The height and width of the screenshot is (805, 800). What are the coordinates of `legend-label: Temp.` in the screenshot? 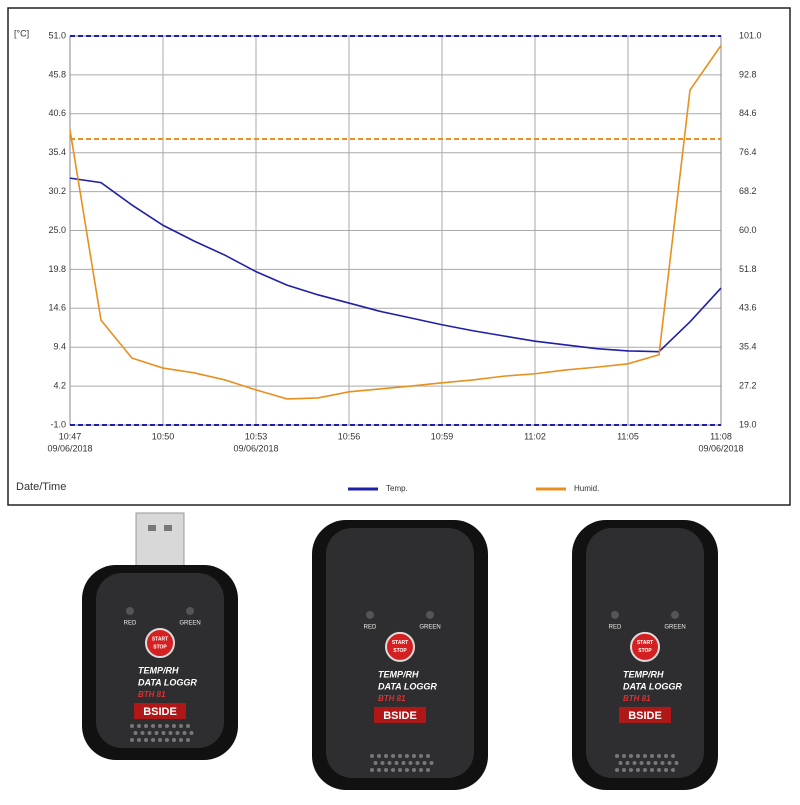 It's located at (397, 488).